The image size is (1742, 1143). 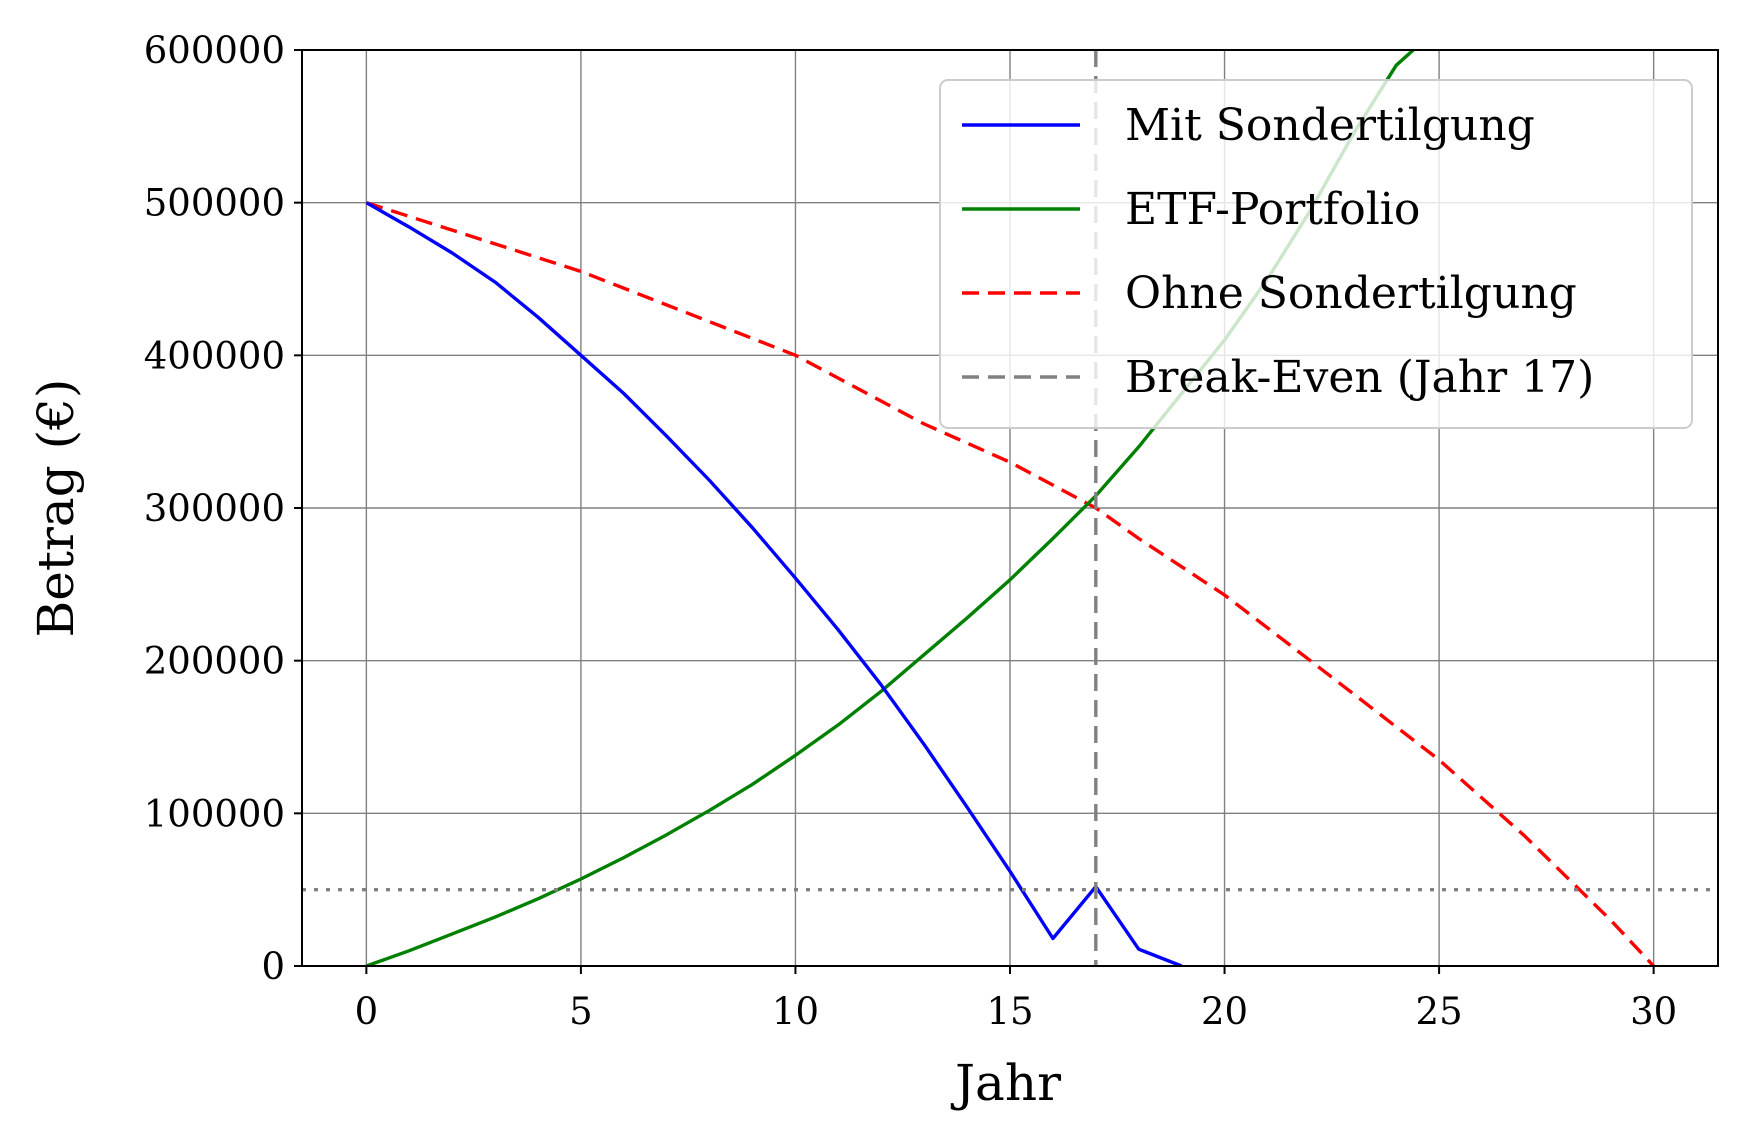 What do you see at coordinates (367, 1011) in the screenshot?
I see `x-tick-label: 0` at bounding box center [367, 1011].